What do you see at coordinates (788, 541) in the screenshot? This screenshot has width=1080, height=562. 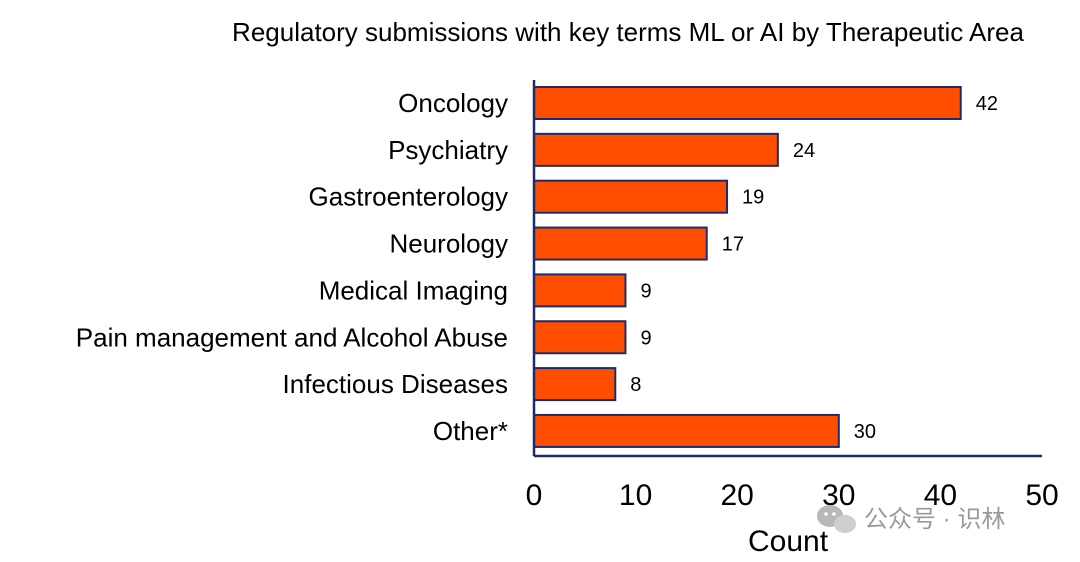 I see `x-axis-label: Count` at bounding box center [788, 541].